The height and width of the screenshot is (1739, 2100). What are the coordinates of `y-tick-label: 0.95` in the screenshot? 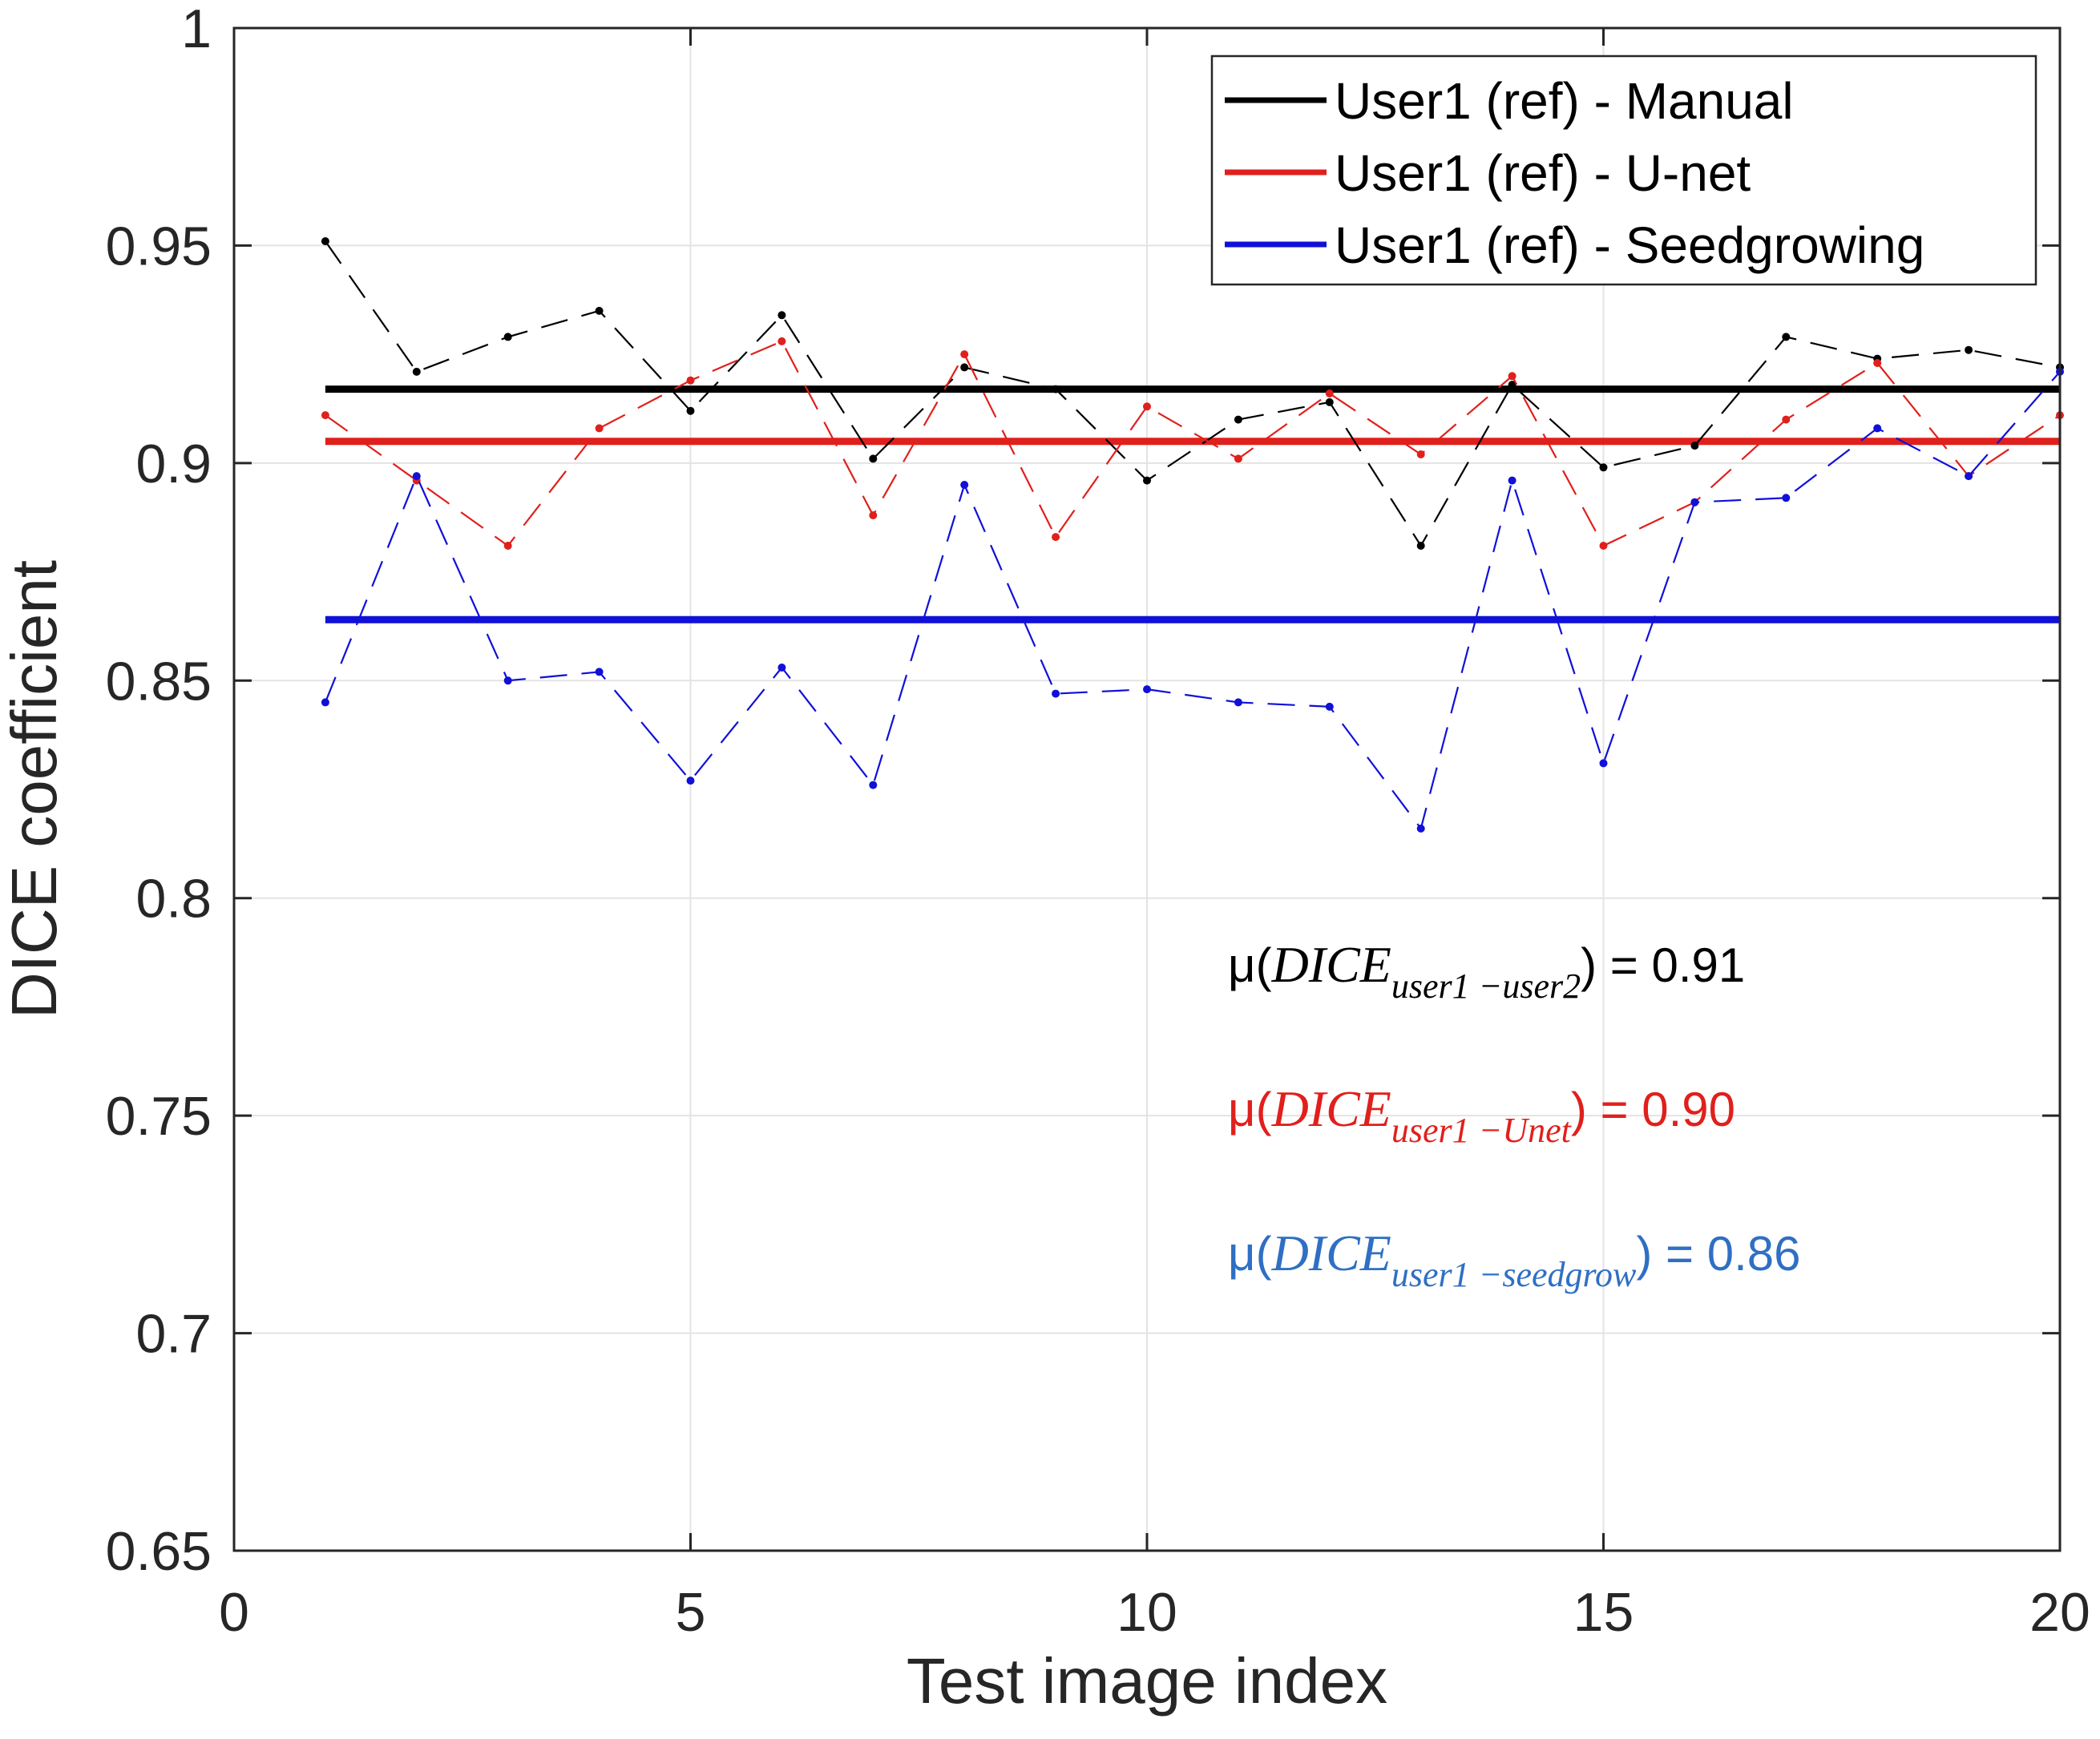 It's located at (159, 246).